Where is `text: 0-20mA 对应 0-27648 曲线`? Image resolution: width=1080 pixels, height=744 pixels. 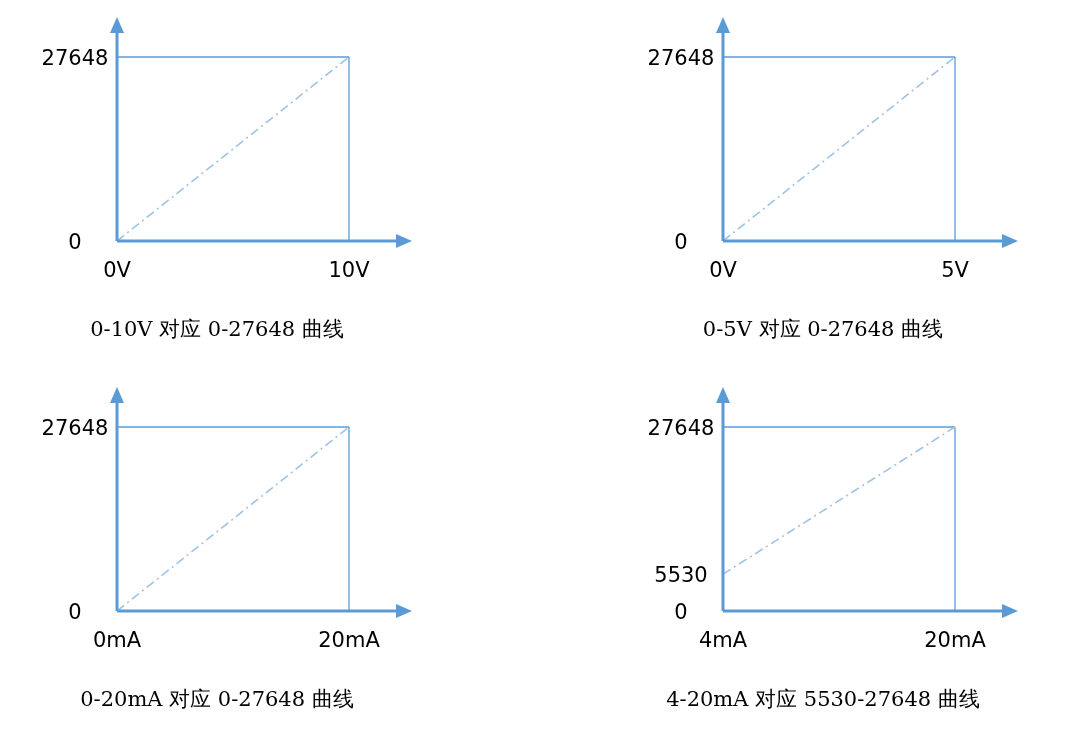 text: 0-20mA 对应 0-27648 曲线 is located at coordinates (217, 699).